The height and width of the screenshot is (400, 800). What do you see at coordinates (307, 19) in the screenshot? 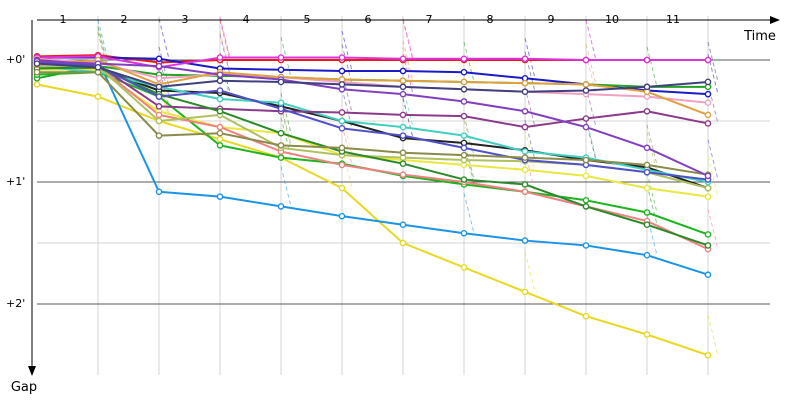
I see `x-tick-label: 5` at bounding box center [307, 19].